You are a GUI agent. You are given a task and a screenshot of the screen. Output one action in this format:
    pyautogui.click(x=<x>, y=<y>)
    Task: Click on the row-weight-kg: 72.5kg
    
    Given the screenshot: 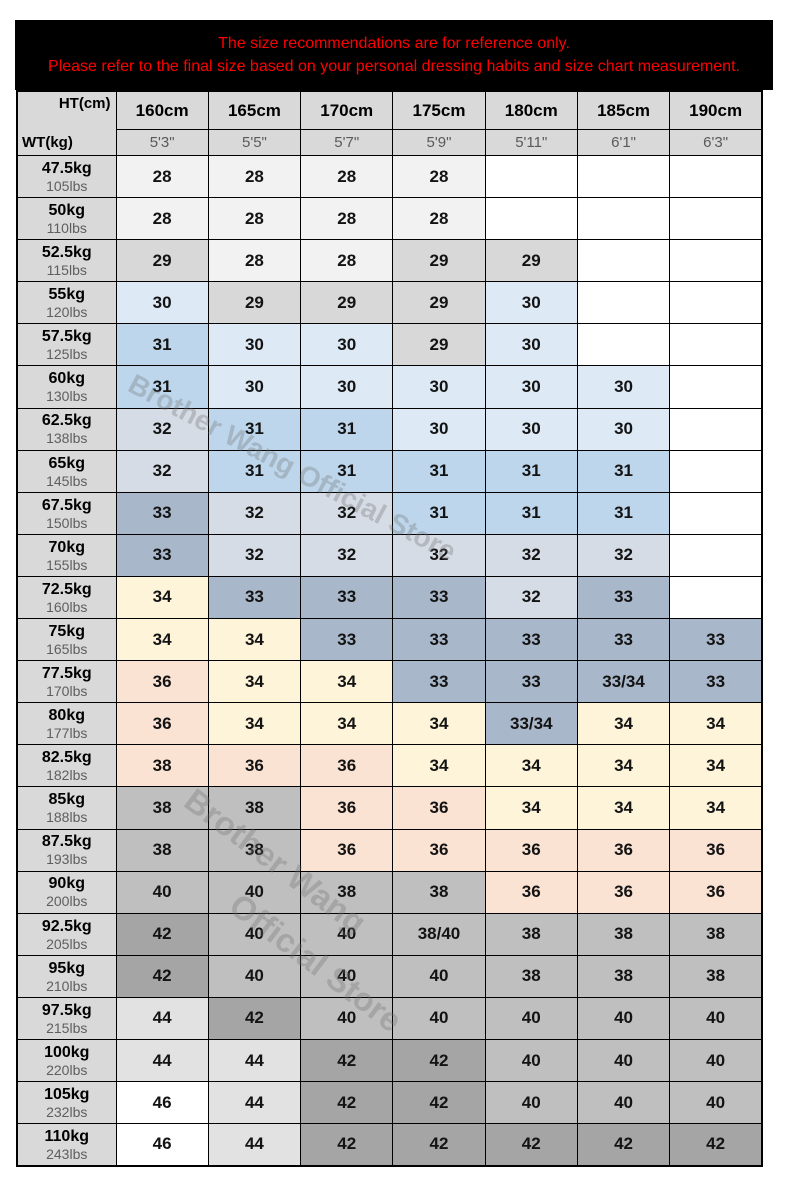 What is the action you would take?
    pyautogui.click(x=66, y=589)
    